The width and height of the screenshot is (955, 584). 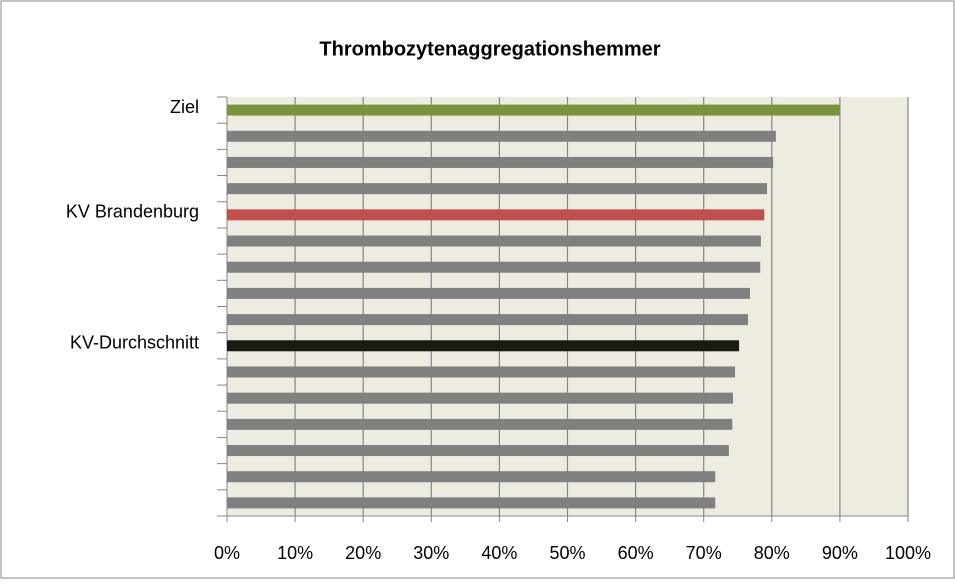 What do you see at coordinates (567, 553) in the screenshot?
I see `x-tick-label: 50%` at bounding box center [567, 553].